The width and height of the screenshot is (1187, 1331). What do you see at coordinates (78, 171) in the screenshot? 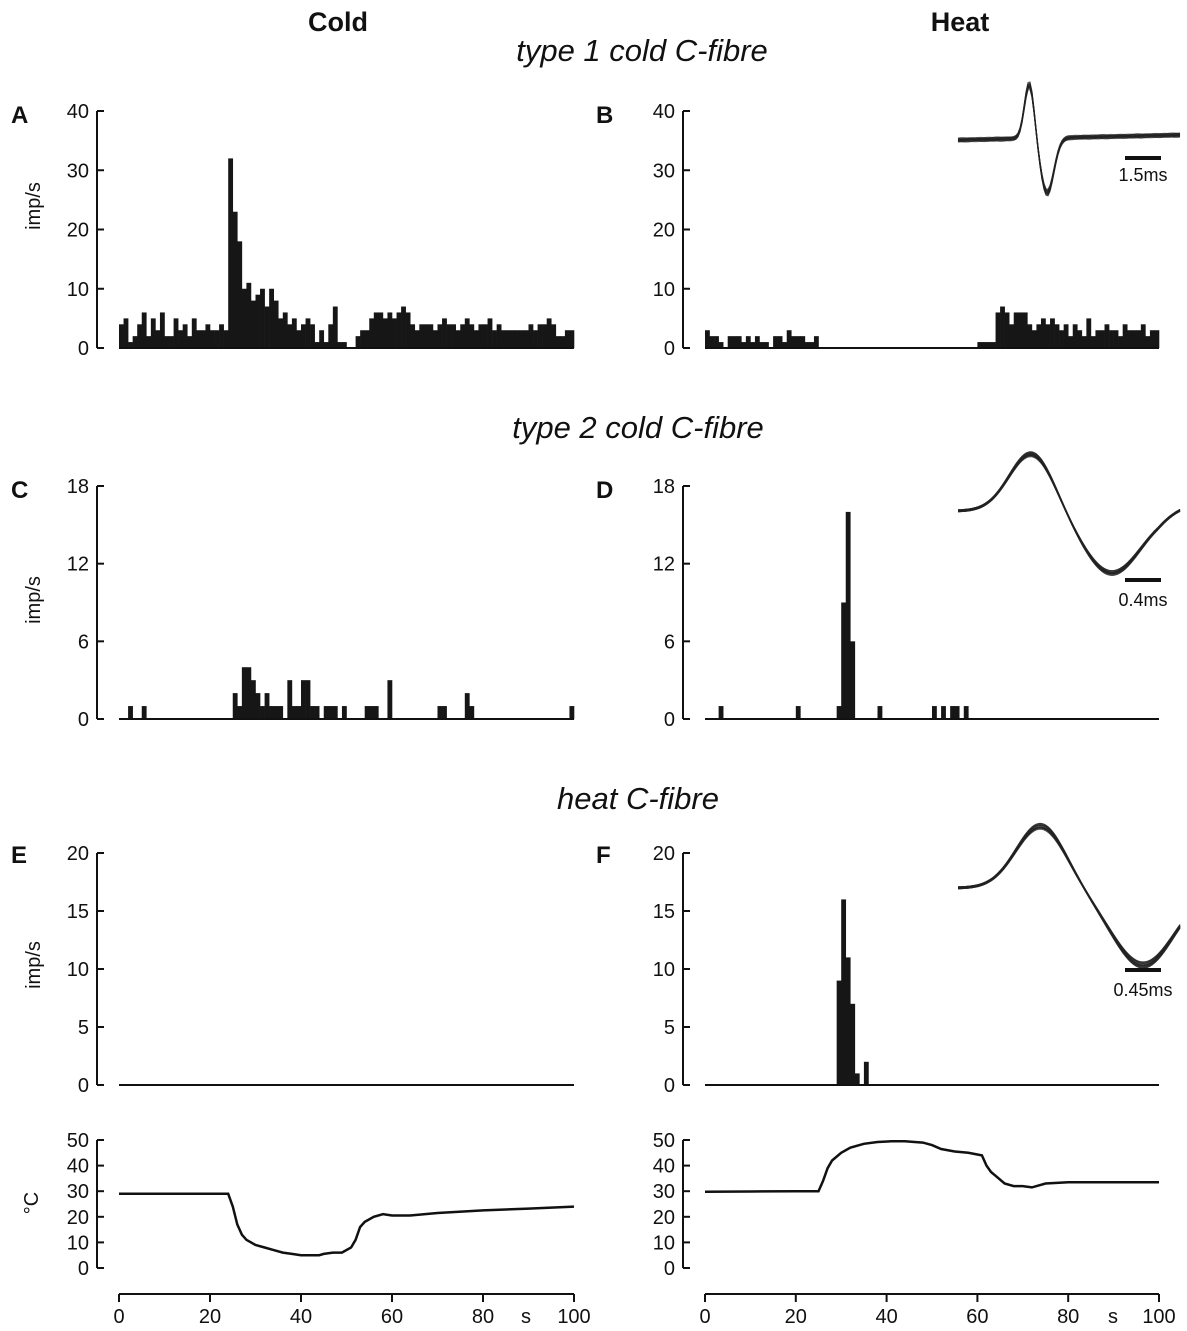
I see `panel-a-y-tick-label-3: 30` at bounding box center [78, 171].